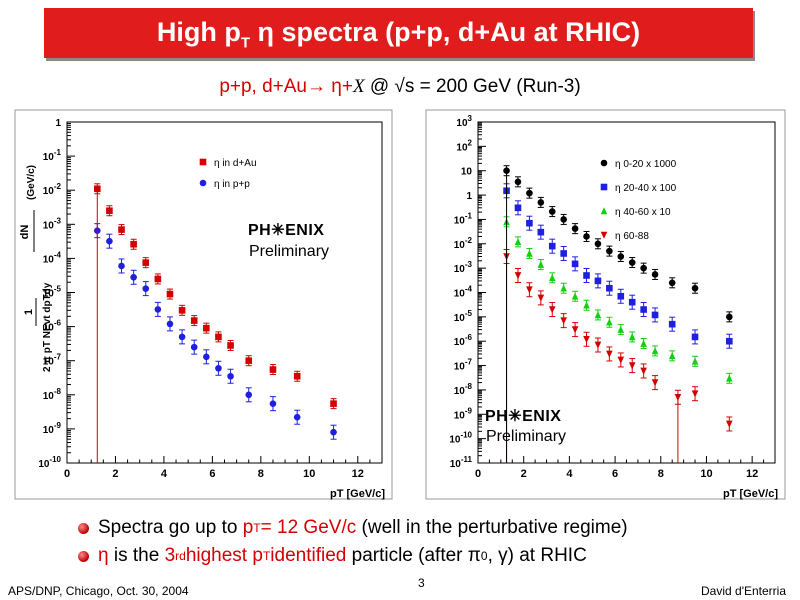 The height and width of the screenshot is (600, 800). What do you see at coordinates (461, 462) in the screenshot?
I see `y-tick-label: 10⁻¹¹` at bounding box center [461, 462].